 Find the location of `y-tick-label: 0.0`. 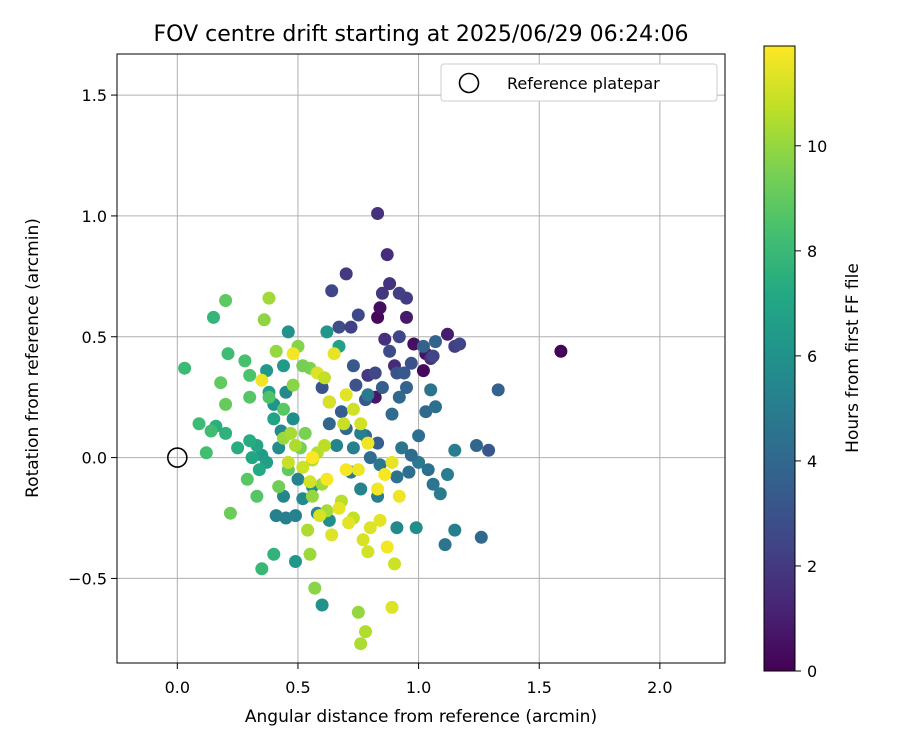

y-tick-label: 0.0 is located at coordinates (94, 458).